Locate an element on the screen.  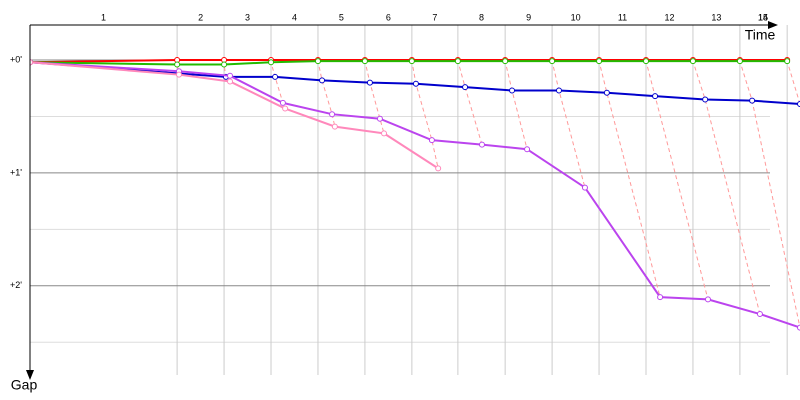
lap-label: 11 is located at coordinates (622, 17).